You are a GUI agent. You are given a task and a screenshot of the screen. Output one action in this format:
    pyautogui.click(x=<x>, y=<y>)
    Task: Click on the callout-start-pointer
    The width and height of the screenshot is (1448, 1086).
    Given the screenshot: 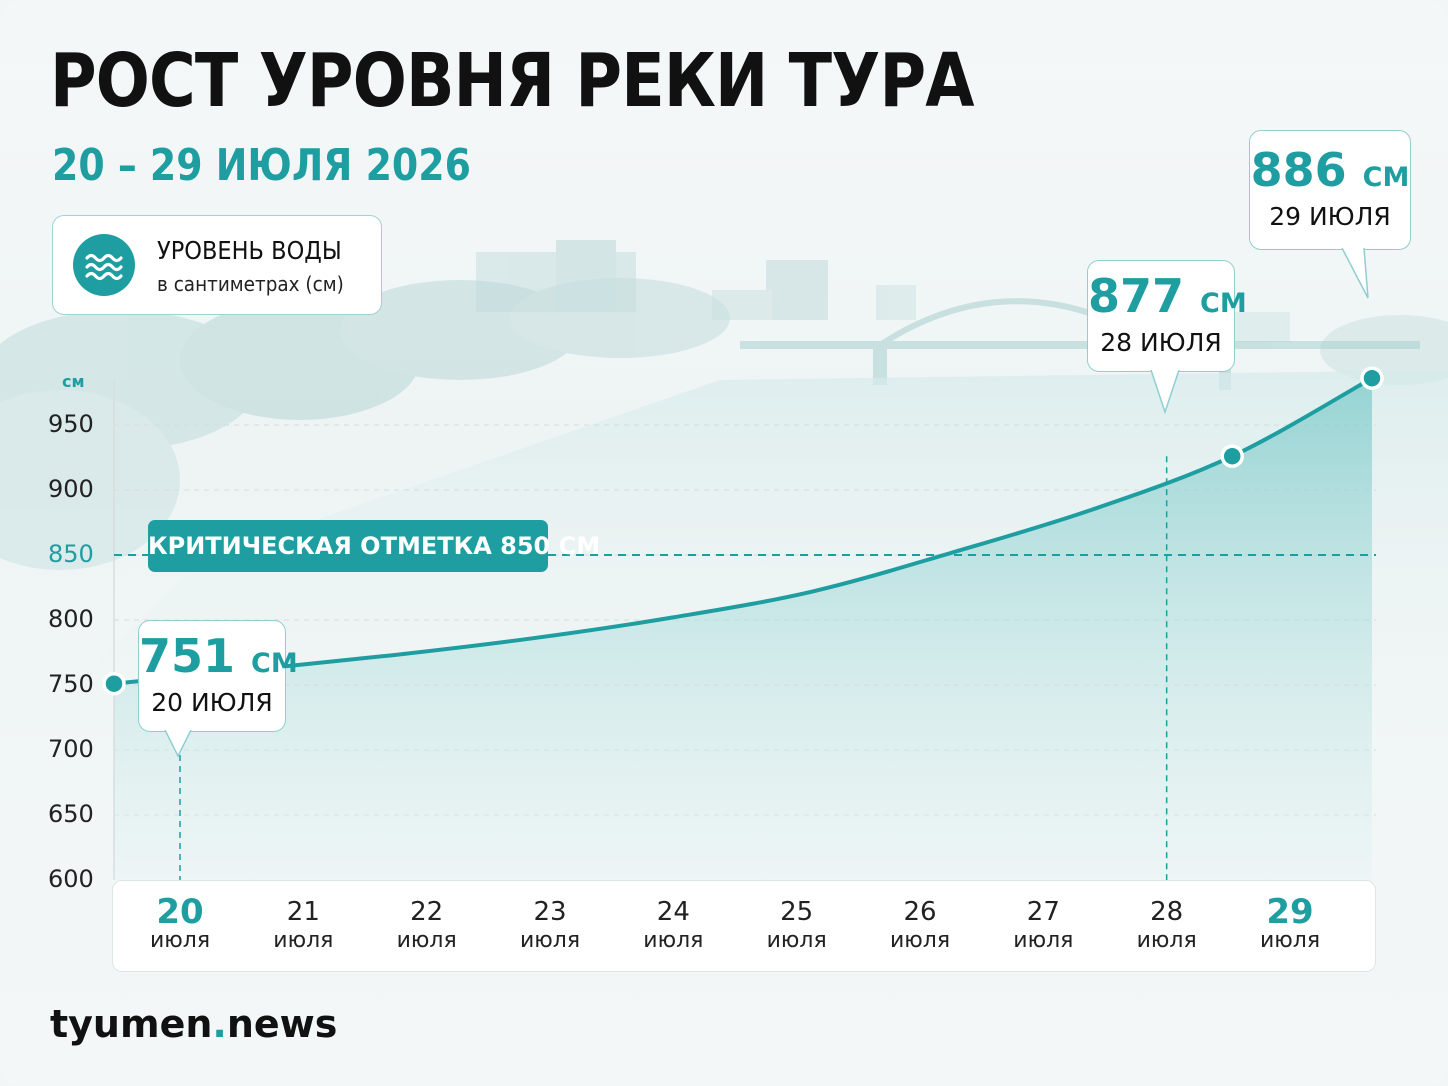 What is the action you would take?
    pyautogui.click(x=178, y=744)
    